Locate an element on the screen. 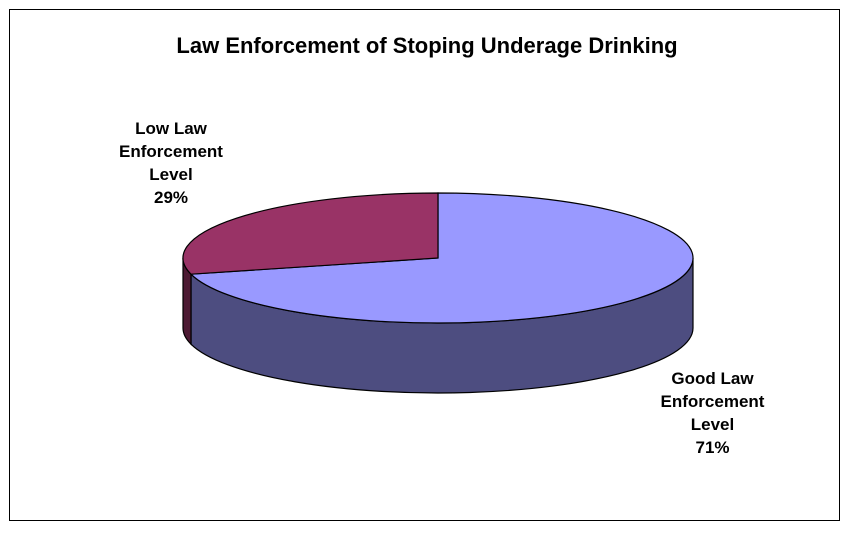 This screenshot has height=534, width=854. slice-label-good-line-1: Good Law is located at coordinates (712, 378).